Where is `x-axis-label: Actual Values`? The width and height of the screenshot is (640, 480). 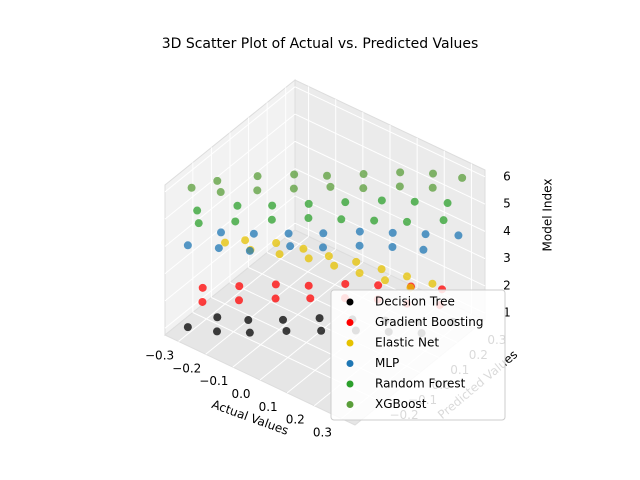
x-axis-label: Actual Values is located at coordinates (250, 417).